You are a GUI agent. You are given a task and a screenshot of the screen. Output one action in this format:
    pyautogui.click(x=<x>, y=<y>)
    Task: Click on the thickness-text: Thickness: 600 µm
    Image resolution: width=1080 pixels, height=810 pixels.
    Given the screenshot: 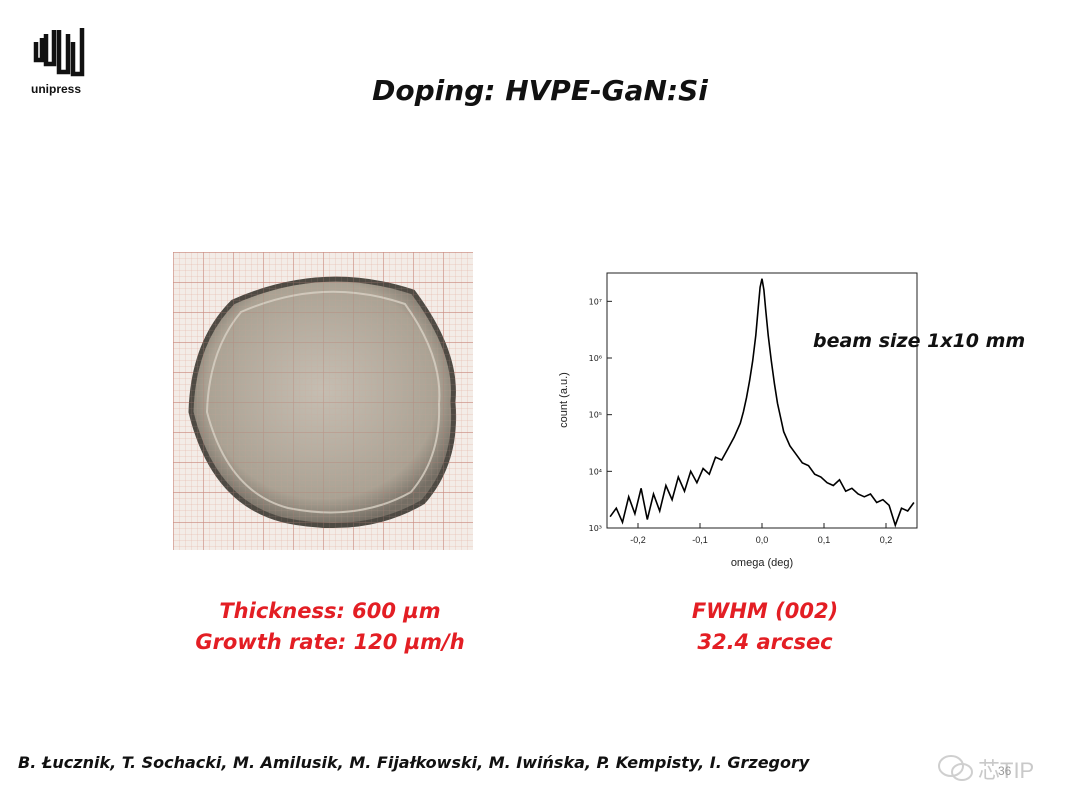 What is the action you would take?
    pyautogui.click(x=330, y=611)
    